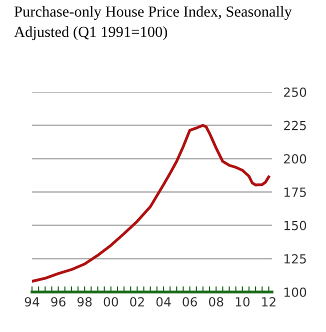 This screenshot has width=326, height=332. I want to click on x-tick-label: 12, so click(269, 301).